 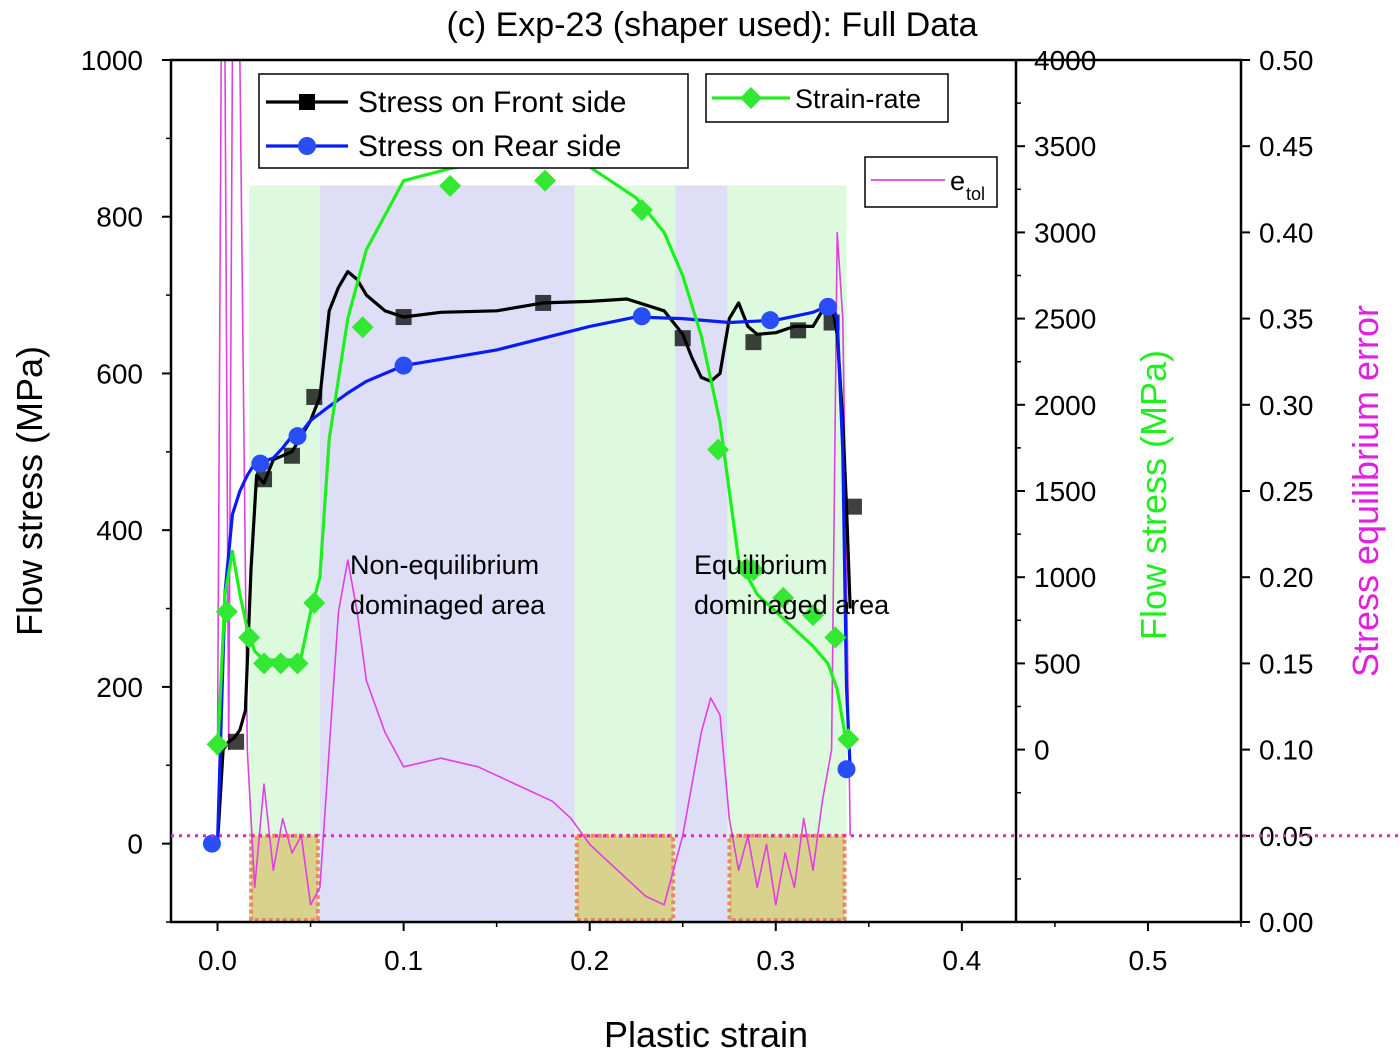 What do you see at coordinates (1286, 232) in the screenshot?
I see `y3-tick-label-8: 0.40` at bounding box center [1286, 232].